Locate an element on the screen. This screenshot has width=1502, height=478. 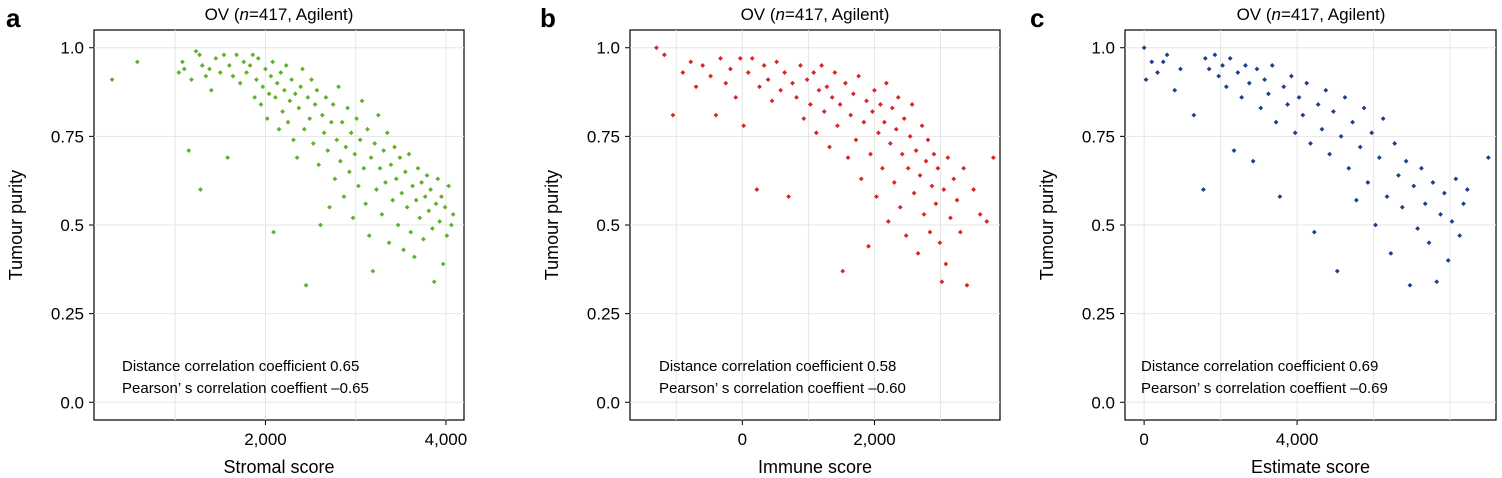
stats-line-1: Distance correlation coefficient 0.65 is located at coordinates (240, 366).